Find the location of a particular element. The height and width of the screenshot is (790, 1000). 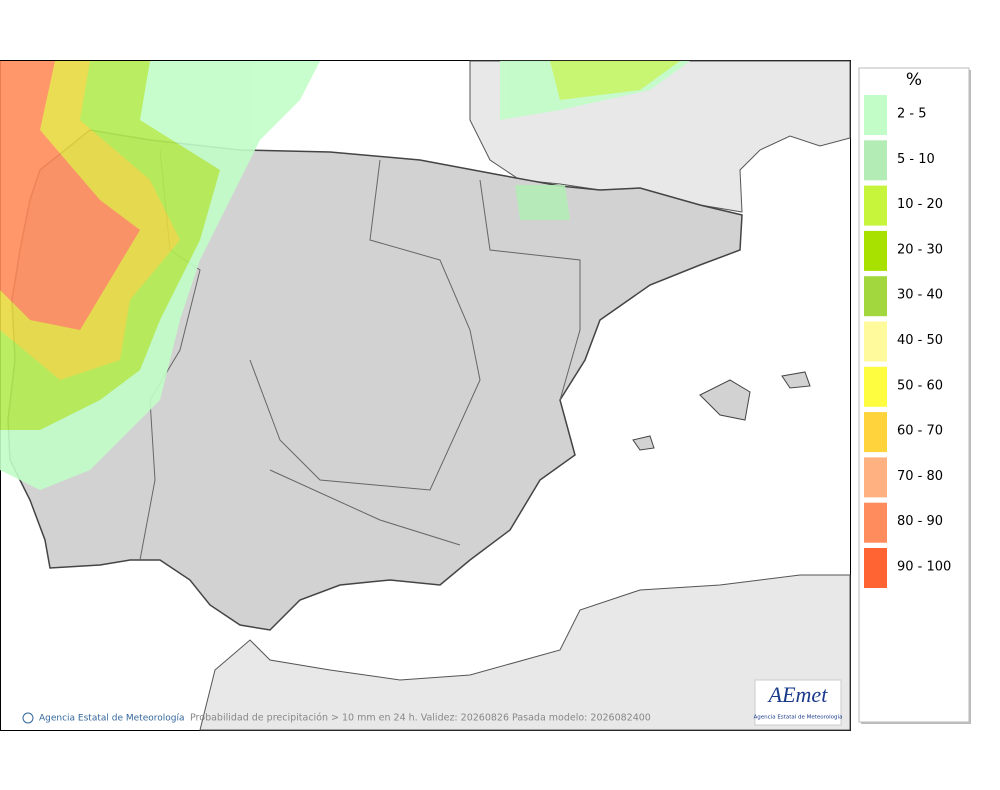

legend-title: % is located at coordinates (914, 80).